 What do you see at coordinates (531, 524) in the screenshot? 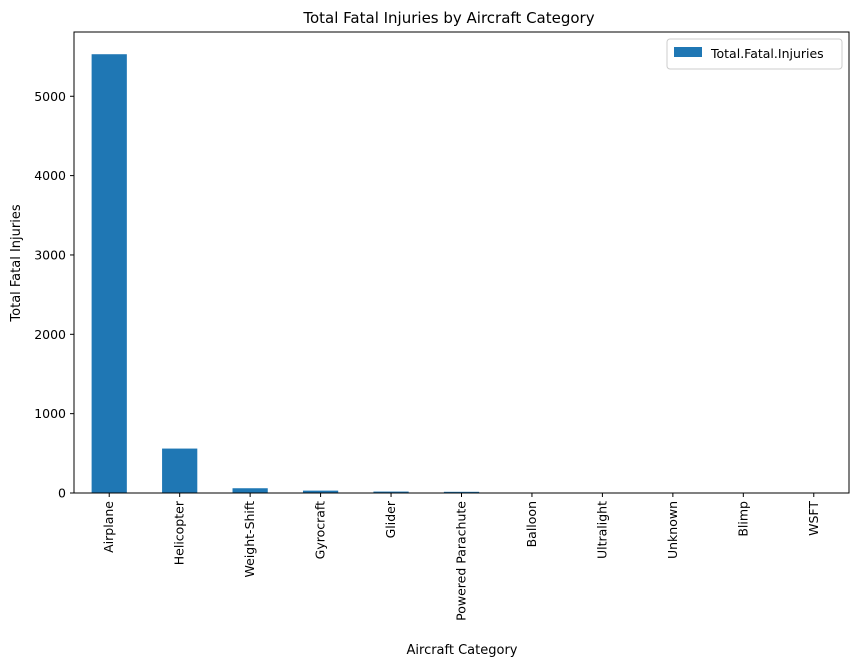
I see `x-tick-label: Balloon` at bounding box center [531, 524].